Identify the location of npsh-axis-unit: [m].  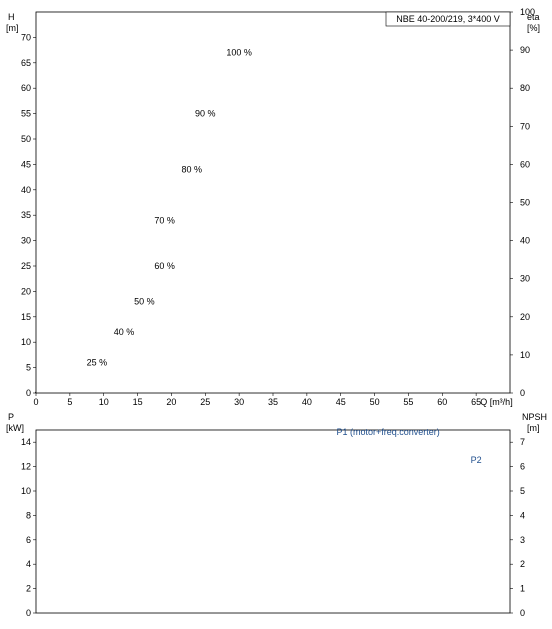
(533, 428).